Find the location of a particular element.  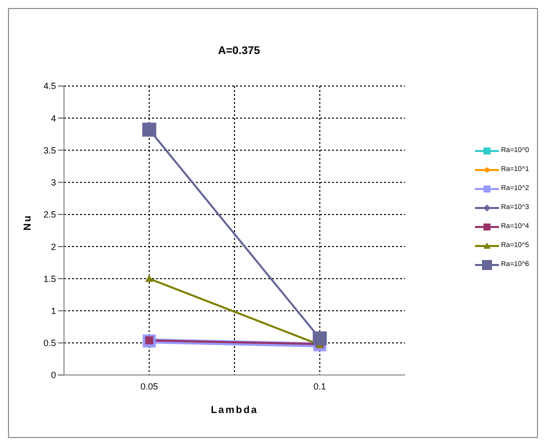

y-axis-title: Nu is located at coordinates (28, 222).